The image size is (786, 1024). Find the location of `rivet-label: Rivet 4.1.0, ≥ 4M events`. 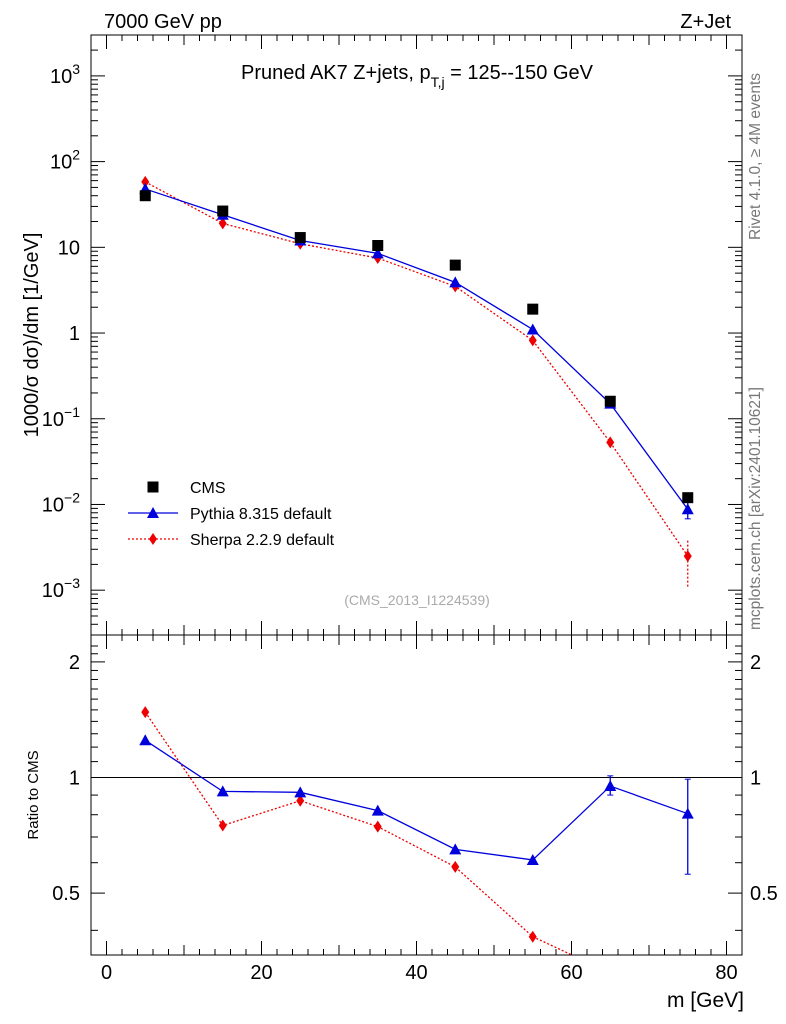

rivet-label: Rivet 4.1.0, ≥ 4M events is located at coordinates (755, 156).